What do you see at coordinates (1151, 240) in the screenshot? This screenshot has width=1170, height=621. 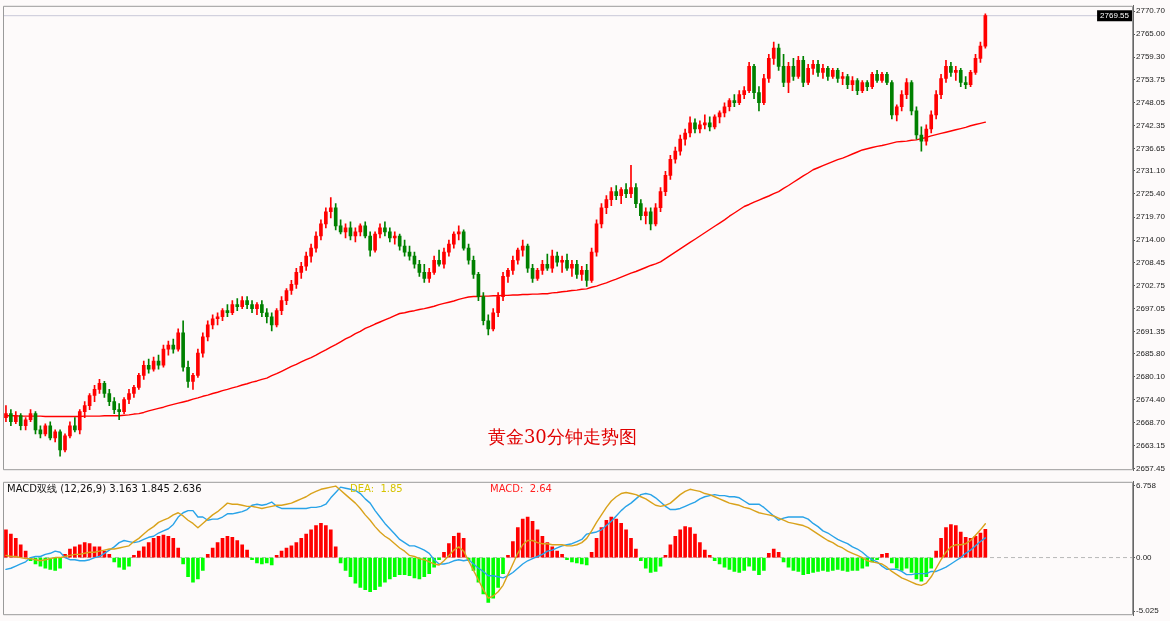 I see `y-tick-label: 2714.00` at bounding box center [1151, 240].